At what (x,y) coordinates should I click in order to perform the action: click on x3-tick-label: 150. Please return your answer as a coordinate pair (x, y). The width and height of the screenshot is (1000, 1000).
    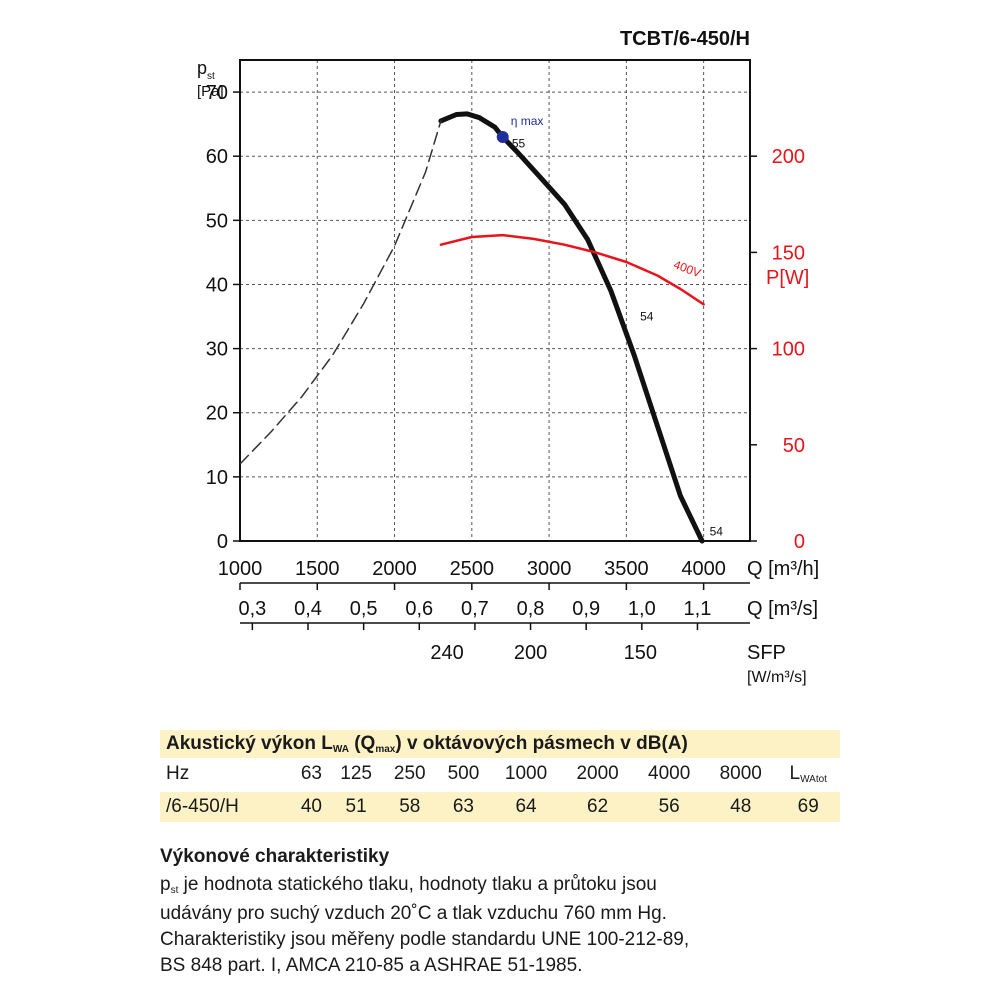
    Looking at the image, I should click on (640, 653).